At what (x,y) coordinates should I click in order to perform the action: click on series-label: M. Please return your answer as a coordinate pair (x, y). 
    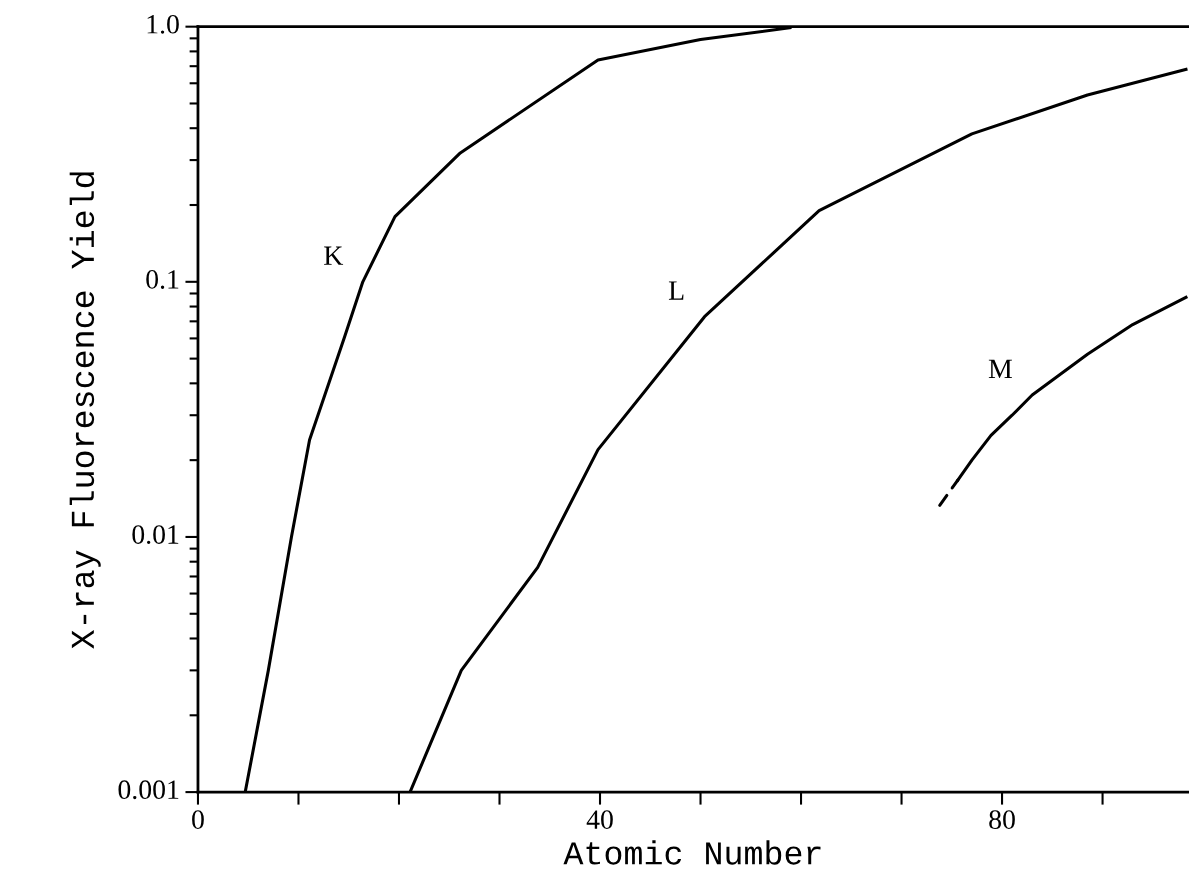
    Looking at the image, I should click on (1000, 368).